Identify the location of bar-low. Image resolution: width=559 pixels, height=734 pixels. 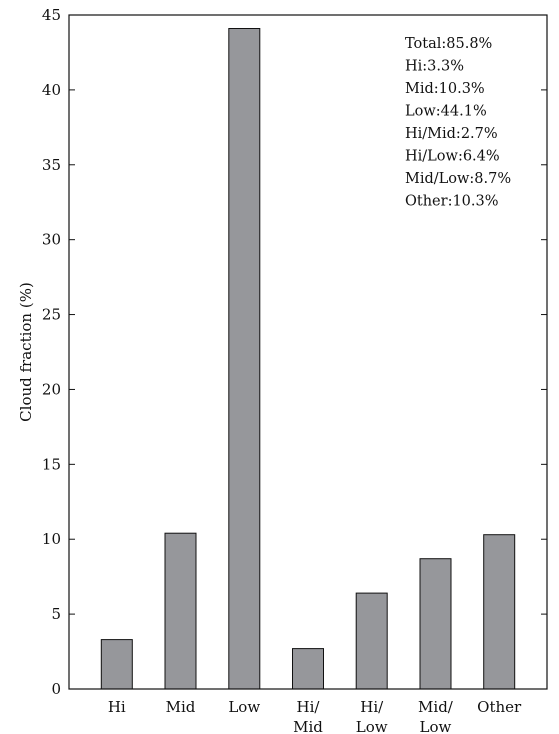
(244, 359).